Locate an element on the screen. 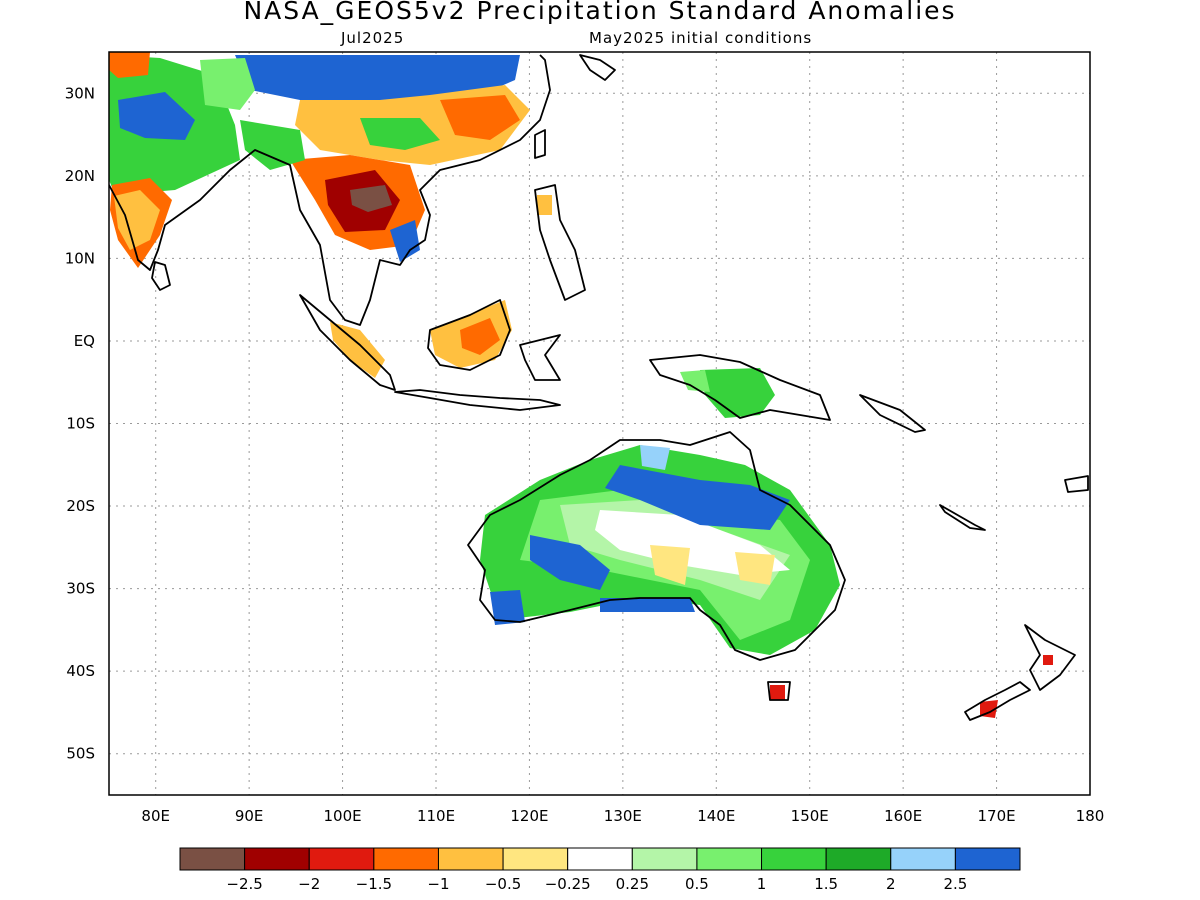  newguinea-lightgreen is located at coordinates (695, 381).